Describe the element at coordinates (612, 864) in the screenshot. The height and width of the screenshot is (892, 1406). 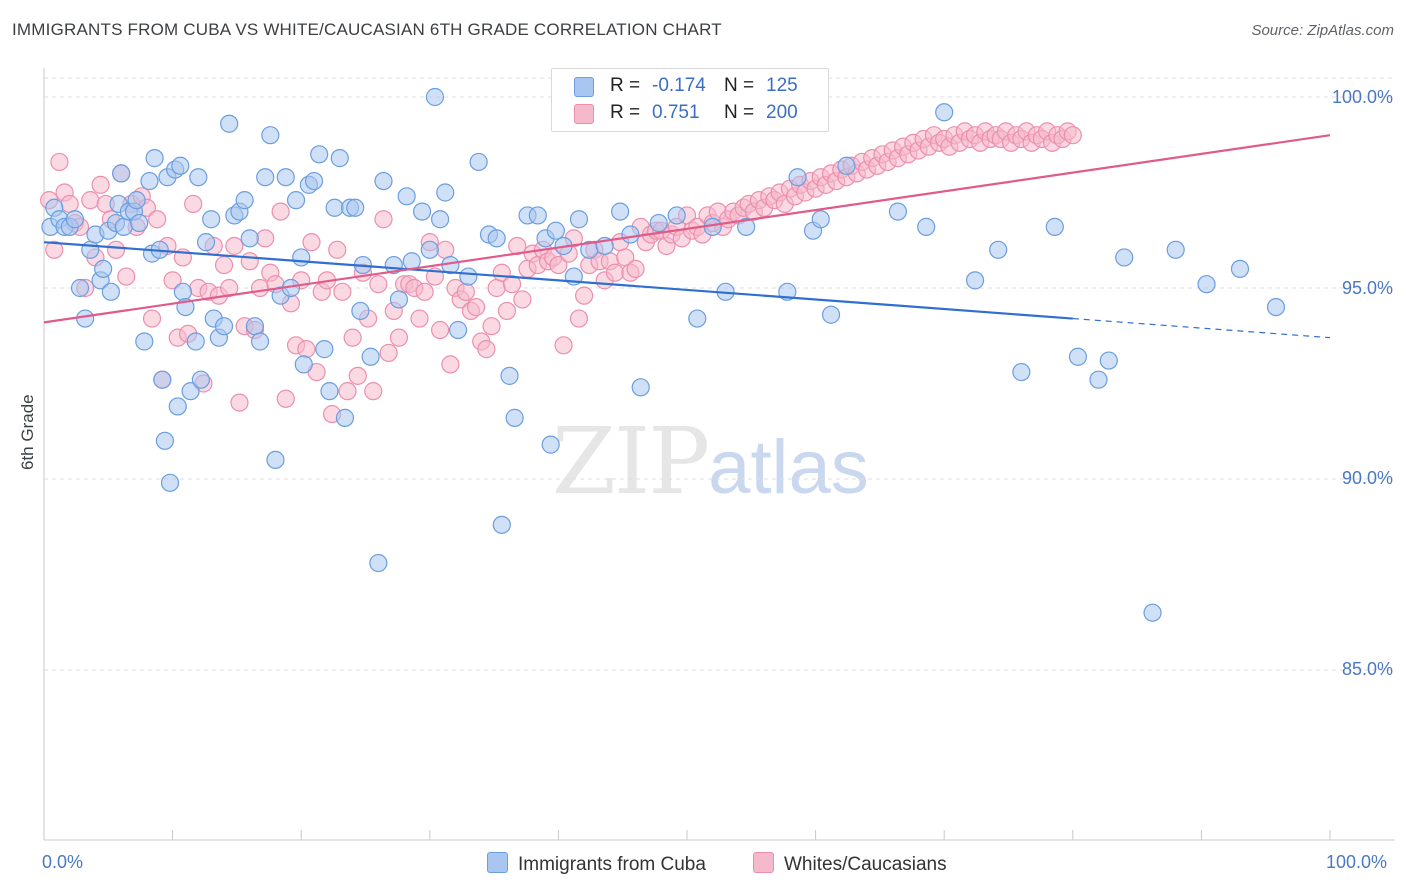
I see `bottom-legend-label-cuba: Immigrants from Cuba` at that location.